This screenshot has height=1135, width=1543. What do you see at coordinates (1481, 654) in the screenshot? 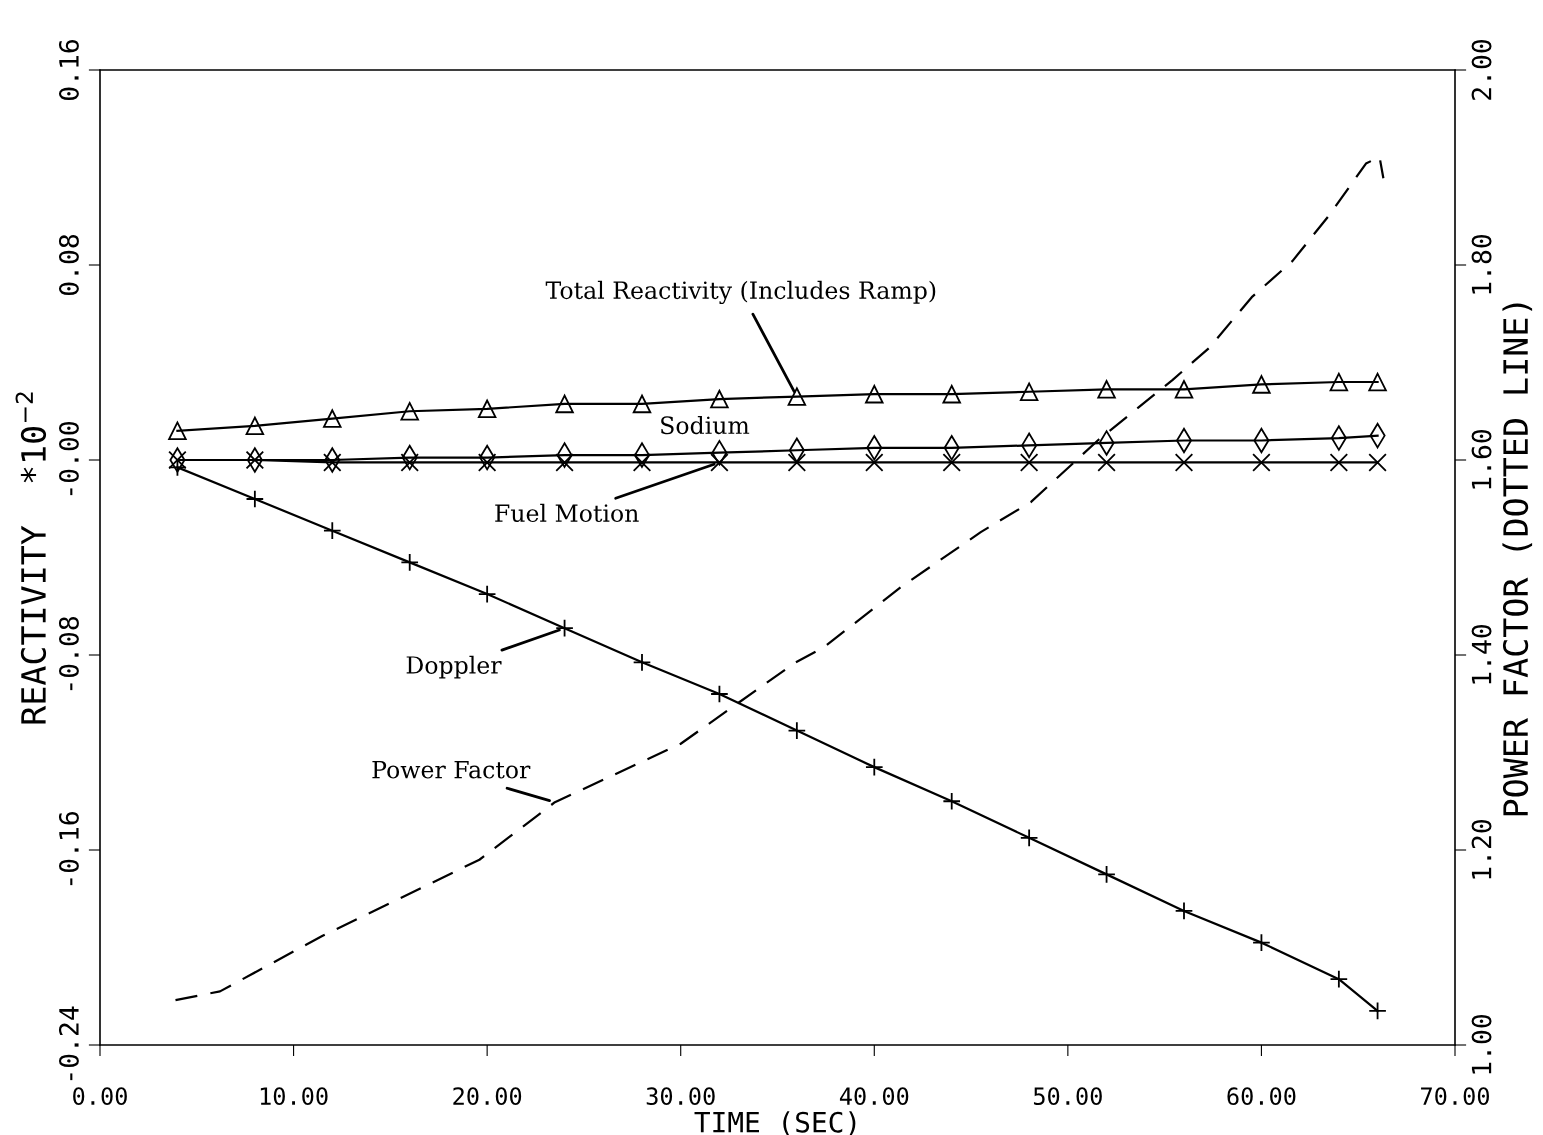
I see `y2-tick-label: 1.40` at bounding box center [1481, 654].